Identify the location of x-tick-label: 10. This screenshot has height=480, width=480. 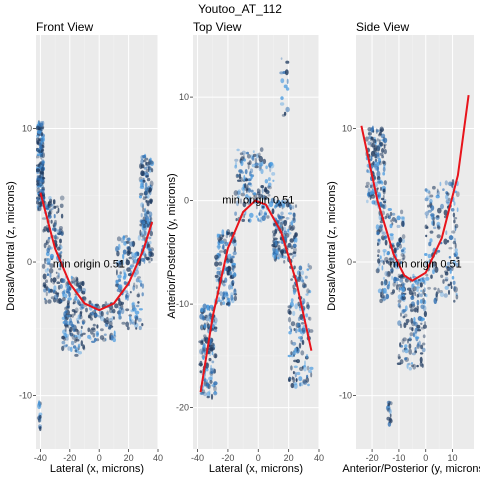
(453, 458).